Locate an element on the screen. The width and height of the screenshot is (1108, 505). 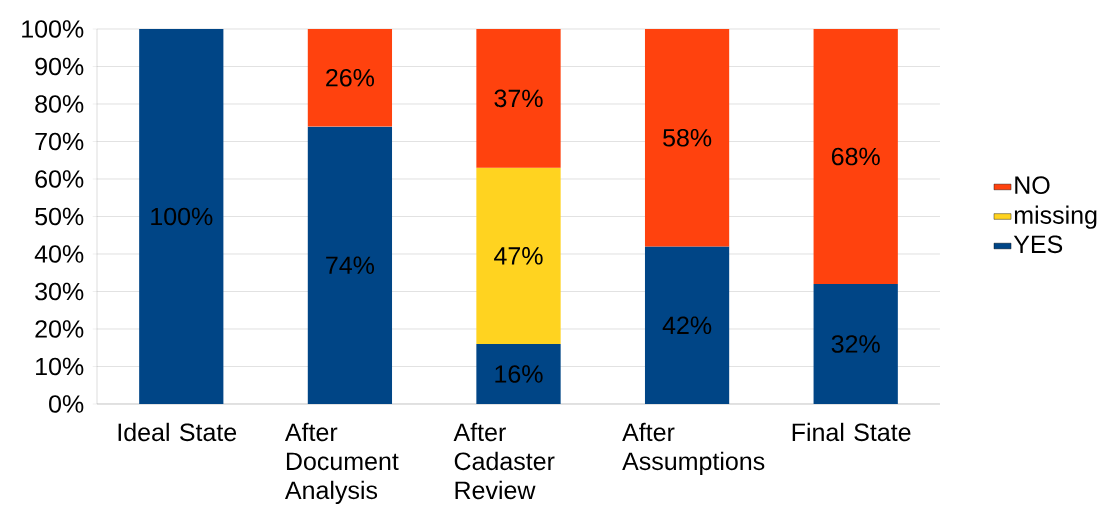
y-tick-label: 10% is located at coordinates (60, 366).